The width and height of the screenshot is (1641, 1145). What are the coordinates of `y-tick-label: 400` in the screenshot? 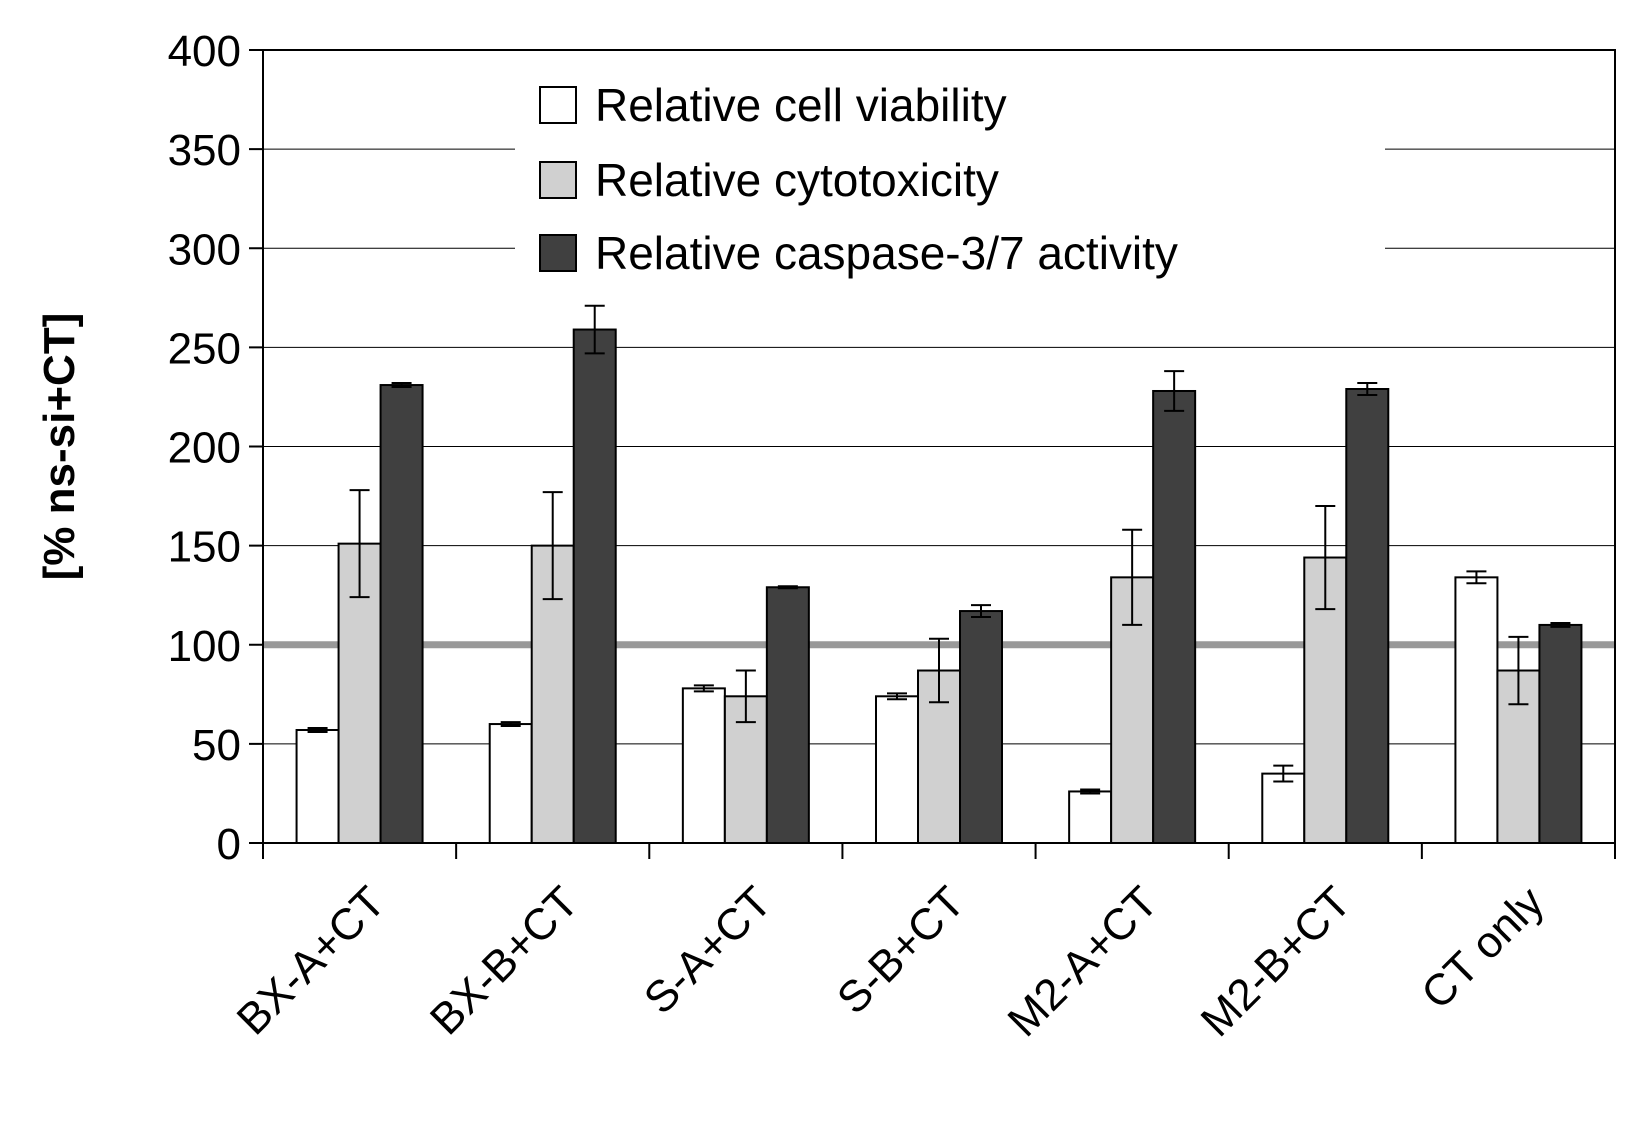 It's located at (204, 51).